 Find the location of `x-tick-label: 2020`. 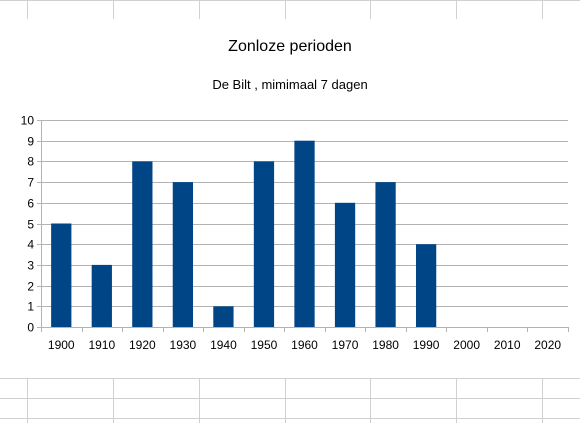

x-tick-label: 2020 is located at coordinates (547, 345).